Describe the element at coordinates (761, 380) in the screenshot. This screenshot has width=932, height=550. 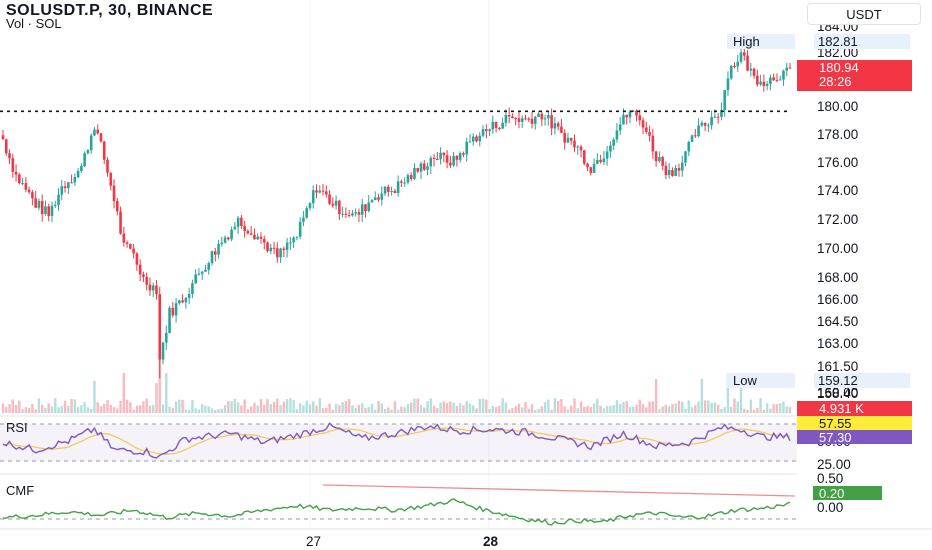
I see `low-label: Low` at that location.